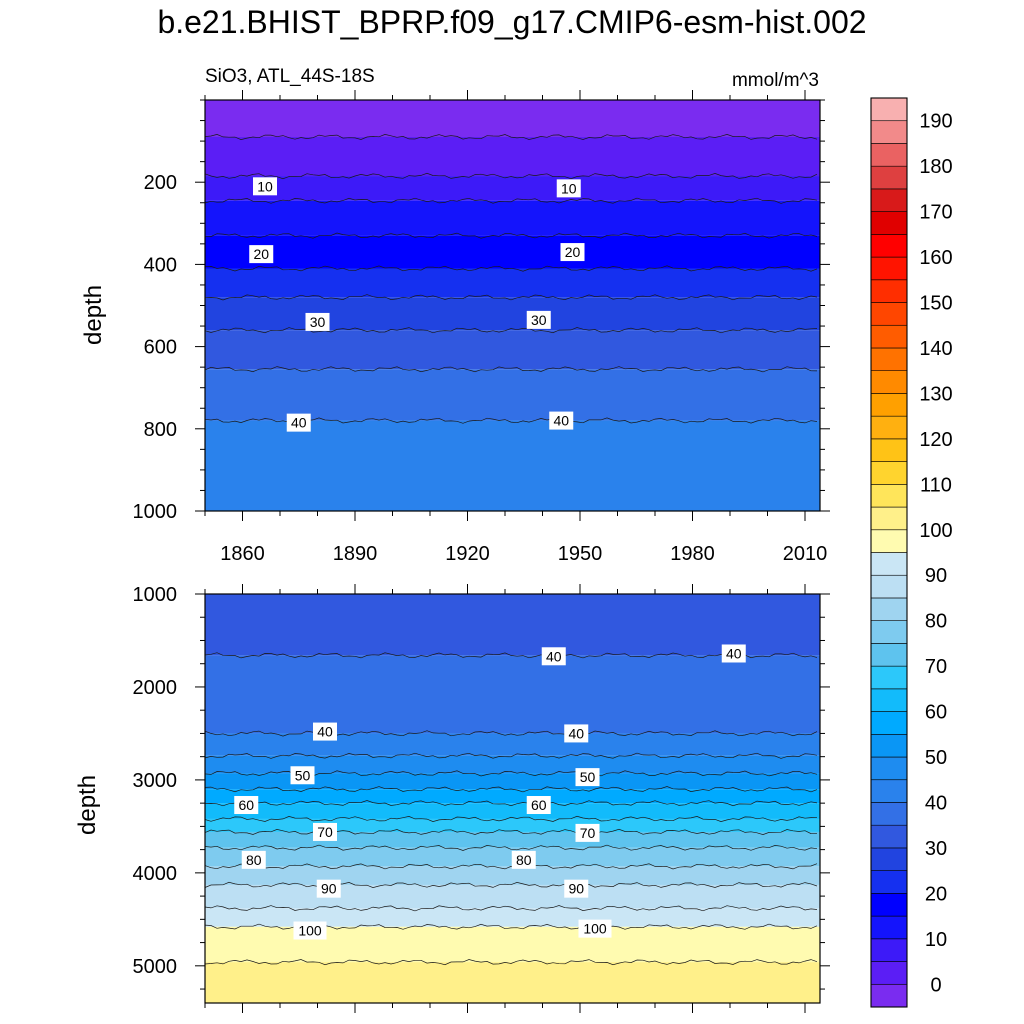  I want to click on units-label: mmol/m^3, so click(775, 80).